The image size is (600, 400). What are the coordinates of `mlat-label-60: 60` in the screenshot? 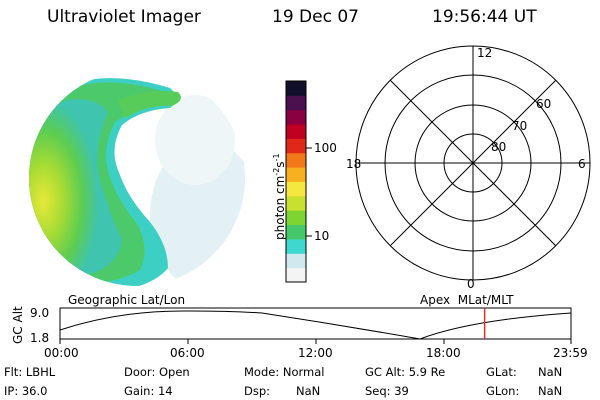 It's located at (544, 104).